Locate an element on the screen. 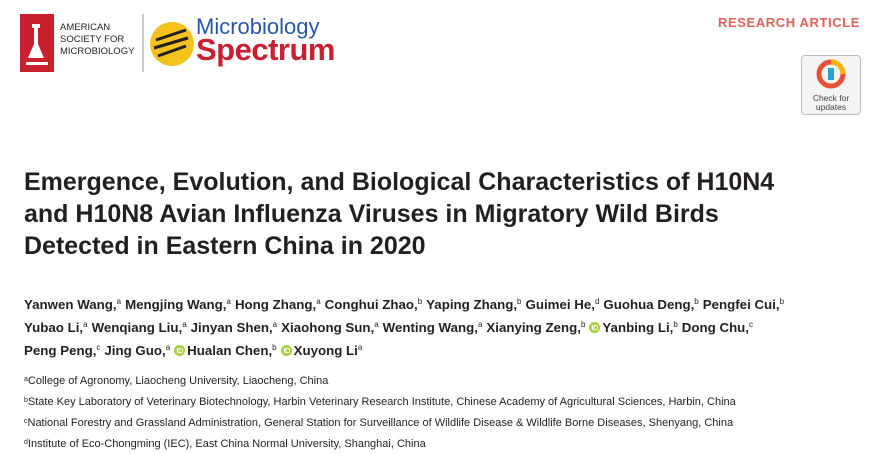 This screenshot has height=454, width=882. article-type: RESEARCH ARTICLE is located at coordinates (788, 22).